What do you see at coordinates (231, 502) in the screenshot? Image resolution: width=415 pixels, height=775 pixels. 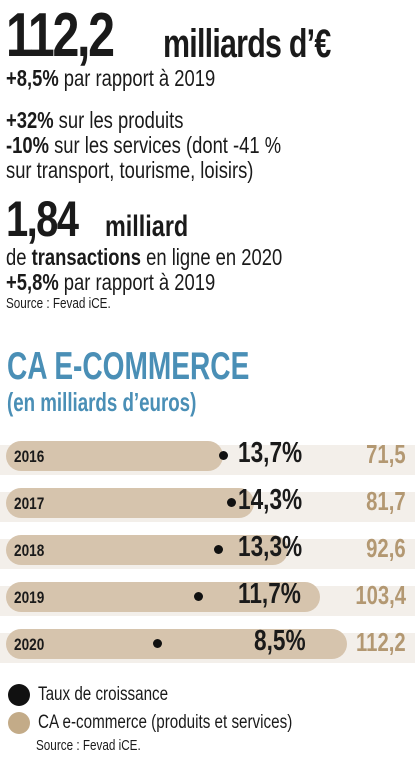 I see `growth-dot-2017` at bounding box center [231, 502].